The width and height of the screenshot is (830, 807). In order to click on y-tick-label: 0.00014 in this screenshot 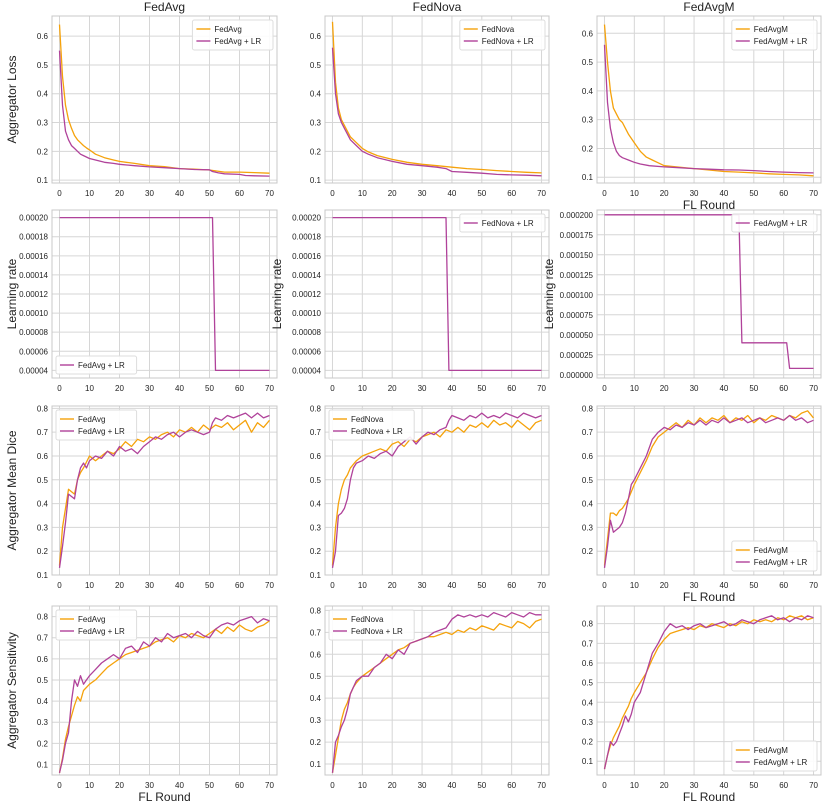, I will do `click(306, 275)`.